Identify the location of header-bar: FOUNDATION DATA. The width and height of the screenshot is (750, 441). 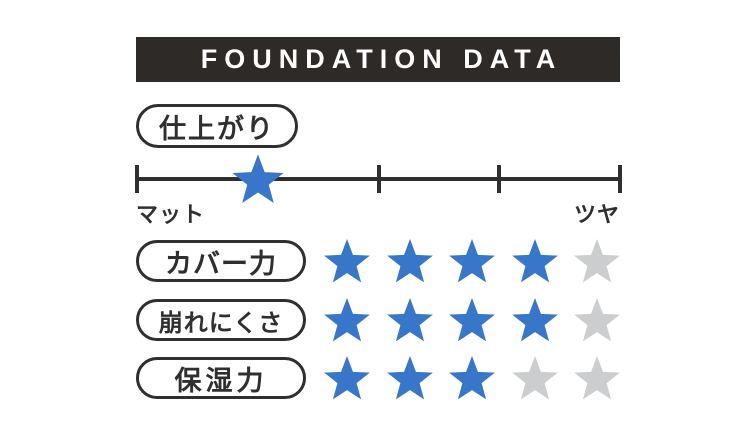
(378, 59).